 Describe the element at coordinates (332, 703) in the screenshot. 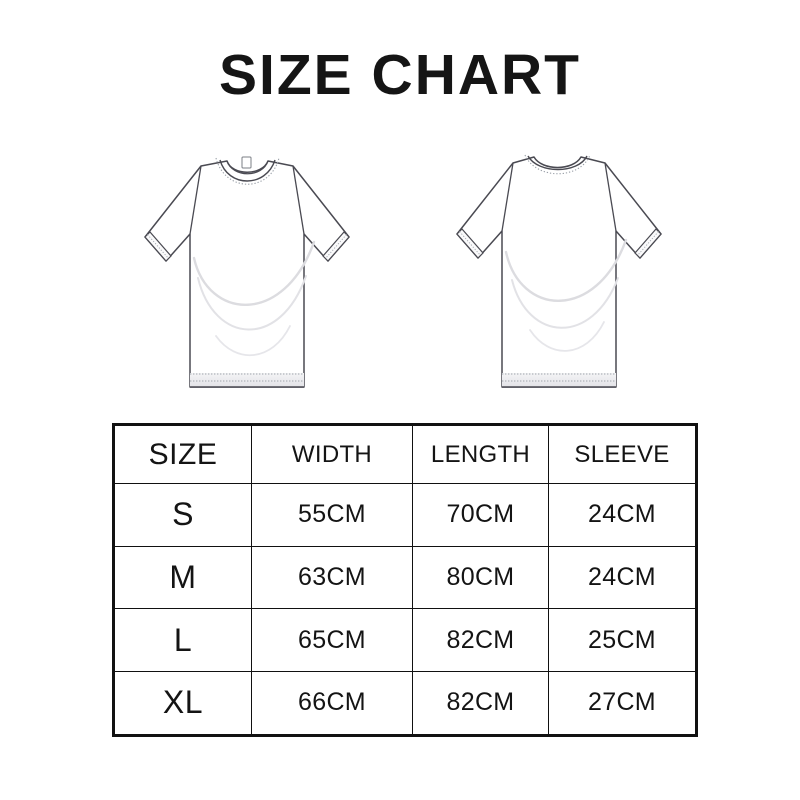

I see `cell-width-xl: 66CM` at that location.